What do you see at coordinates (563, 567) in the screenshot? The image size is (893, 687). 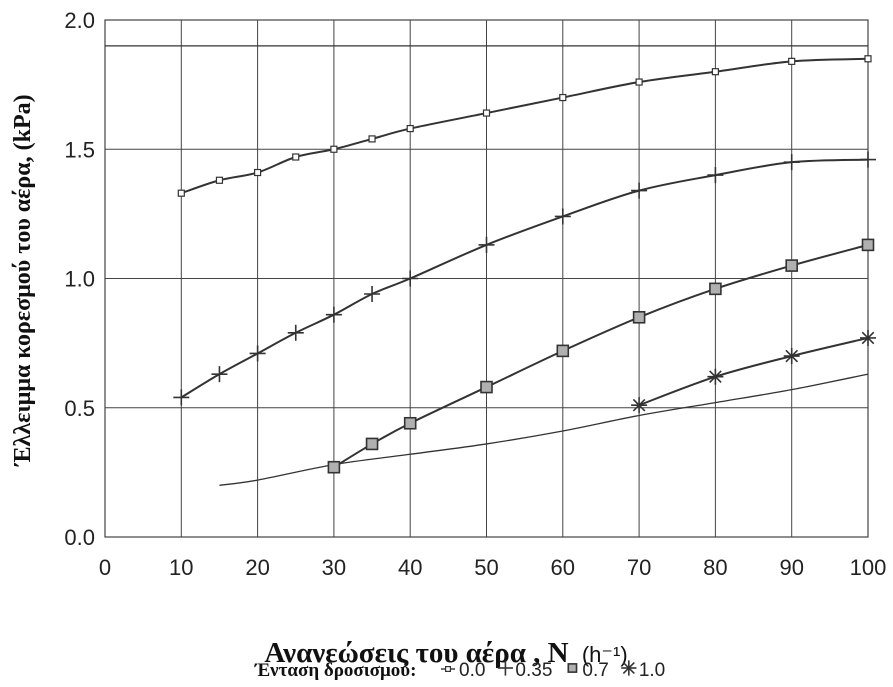 I see `x-tick-label: 60` at bounding box center [563, 567].